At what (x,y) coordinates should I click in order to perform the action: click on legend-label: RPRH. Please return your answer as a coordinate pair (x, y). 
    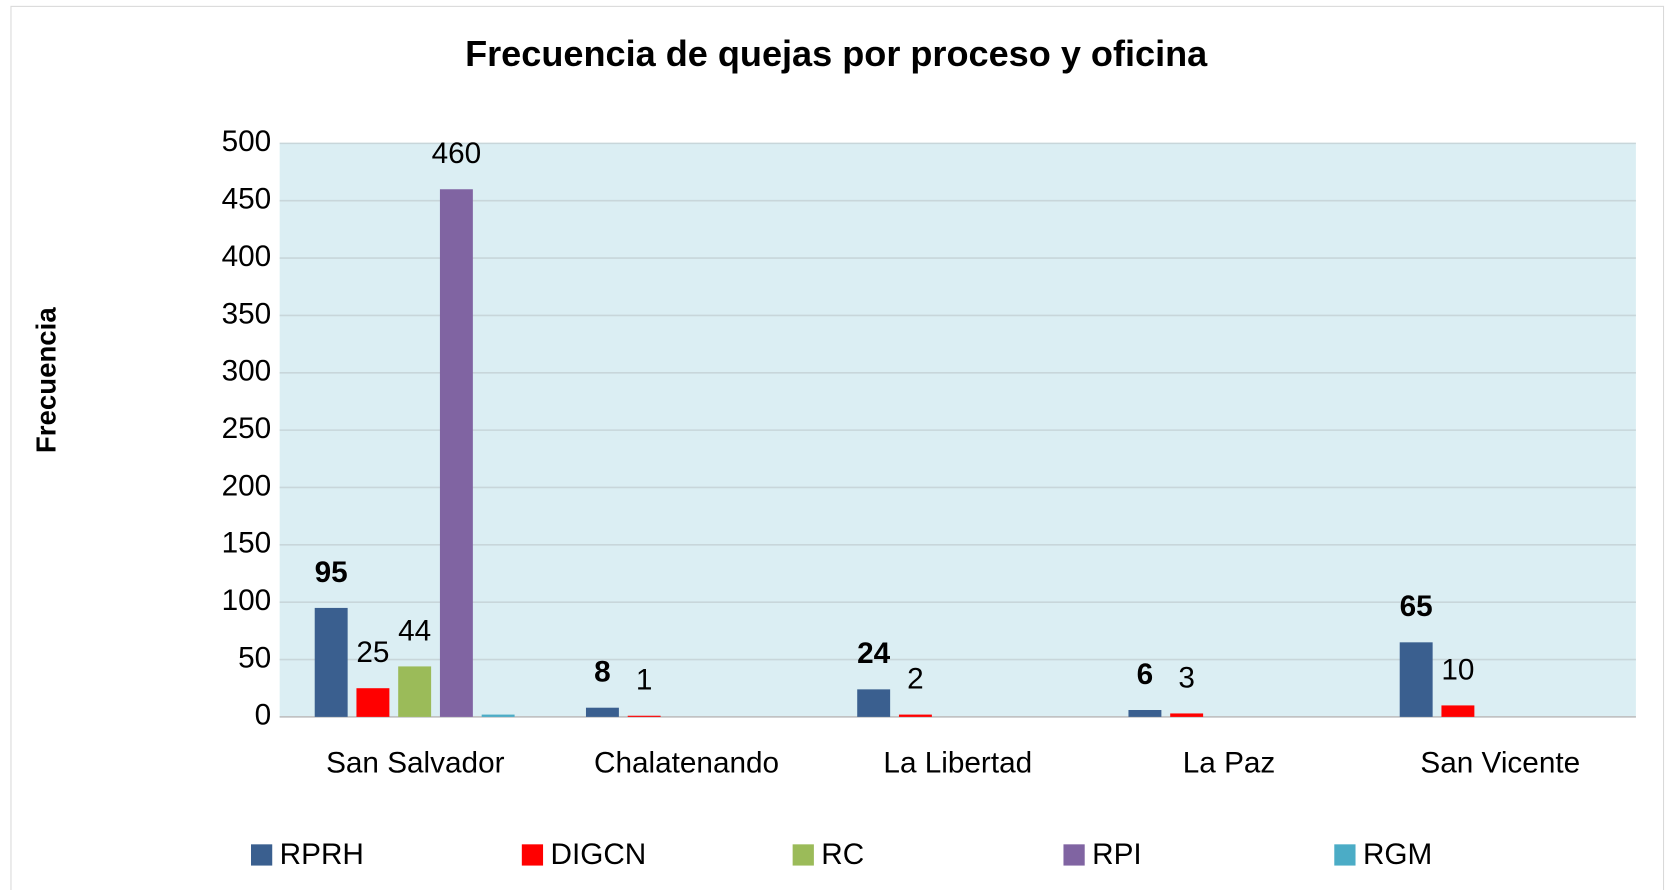
    Looking at the image, I should click on (322, 854).